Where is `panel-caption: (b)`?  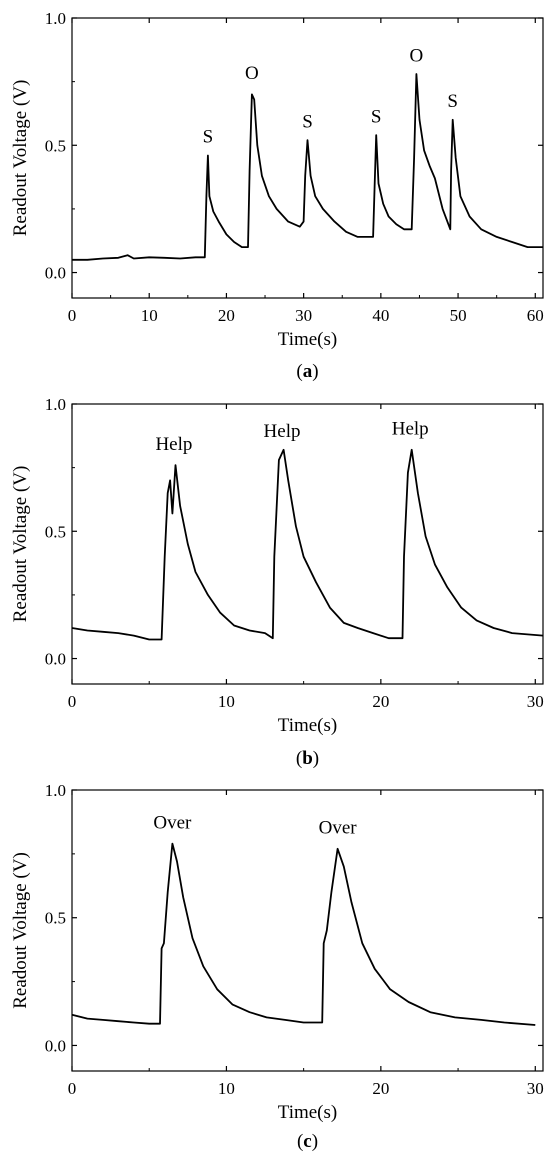
panel-caption: (b) is located at coordinates (307, 758).